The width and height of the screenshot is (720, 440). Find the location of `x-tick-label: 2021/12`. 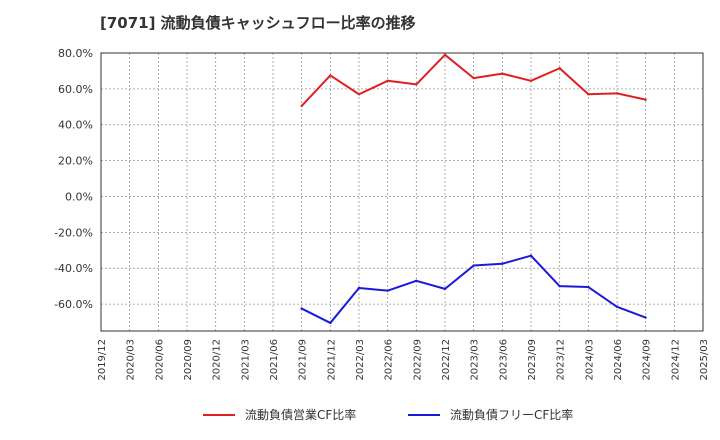

x-tick-label: 2021/12 is located at coordinates (331, 360).